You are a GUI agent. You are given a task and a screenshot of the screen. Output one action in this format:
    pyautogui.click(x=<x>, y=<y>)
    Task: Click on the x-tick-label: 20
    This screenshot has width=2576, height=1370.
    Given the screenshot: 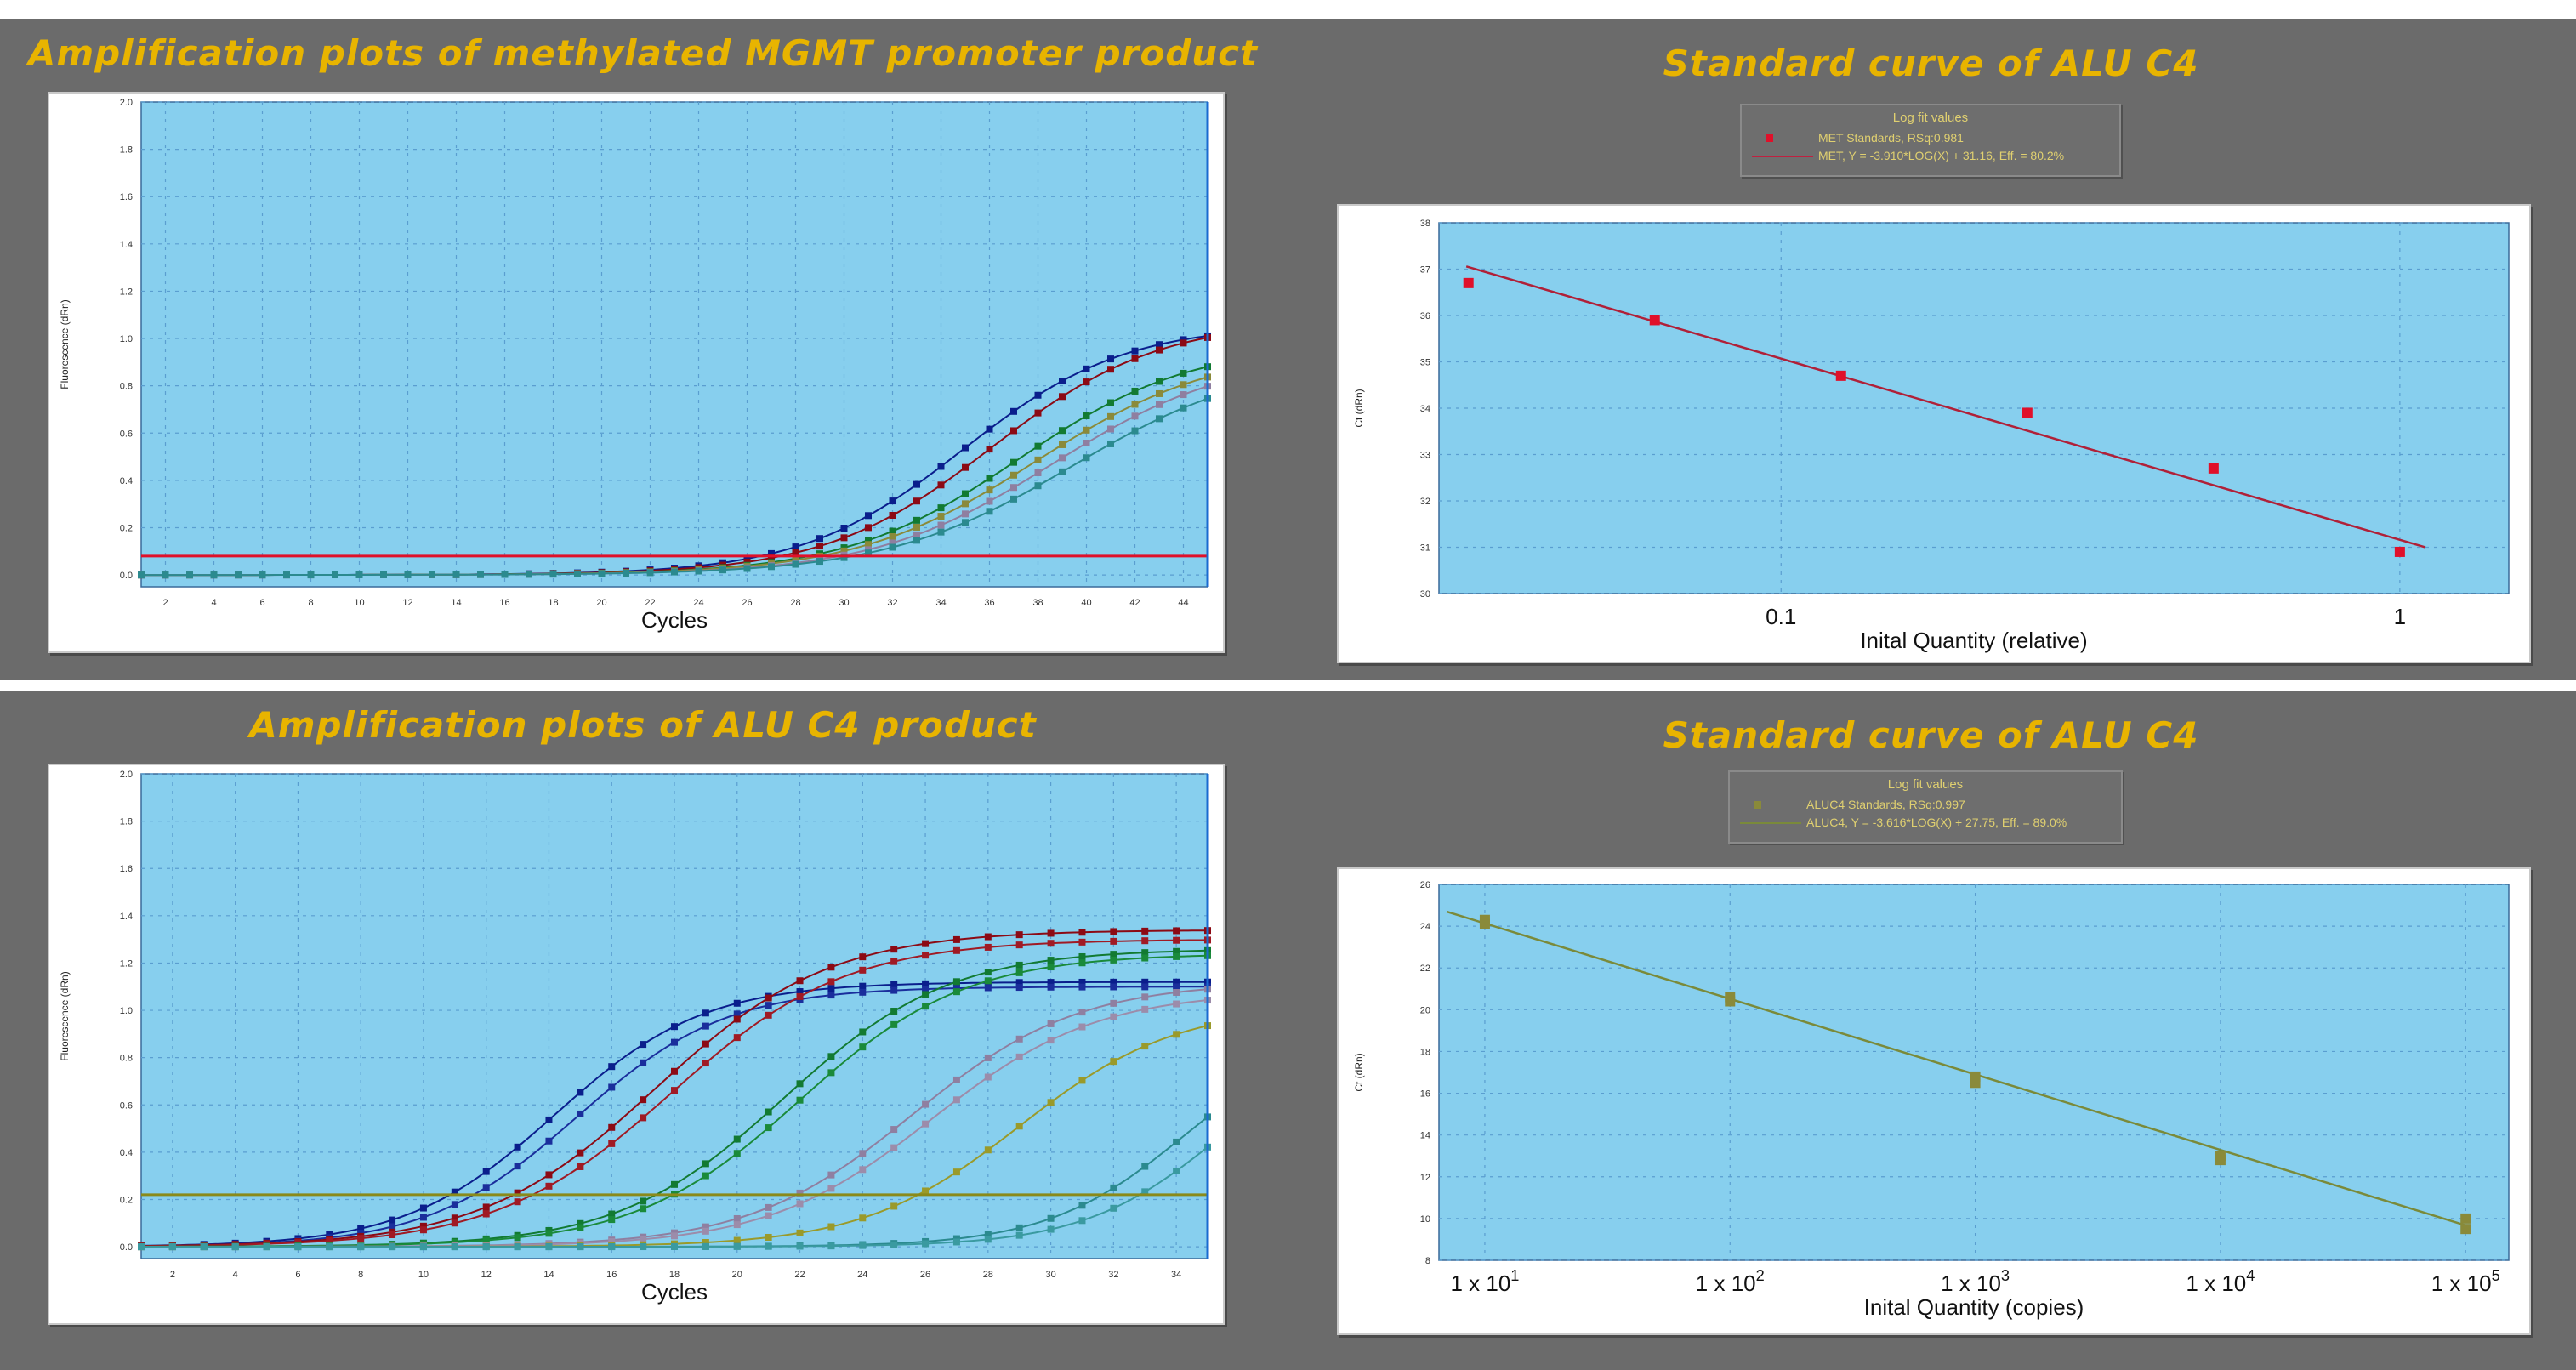 What is the action you would take?
    pyautogui.click(x=601, y=603)
    